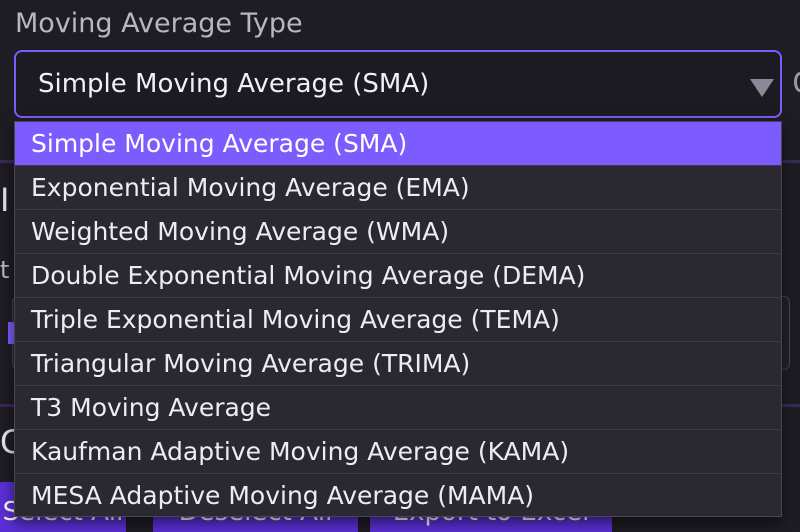 The width and height of the screenshot is (800, 532). What do you see at coordinates (5, 200) in the screenshot?
I see `section-heading-fragment: I` at bounding box center [5, 200].